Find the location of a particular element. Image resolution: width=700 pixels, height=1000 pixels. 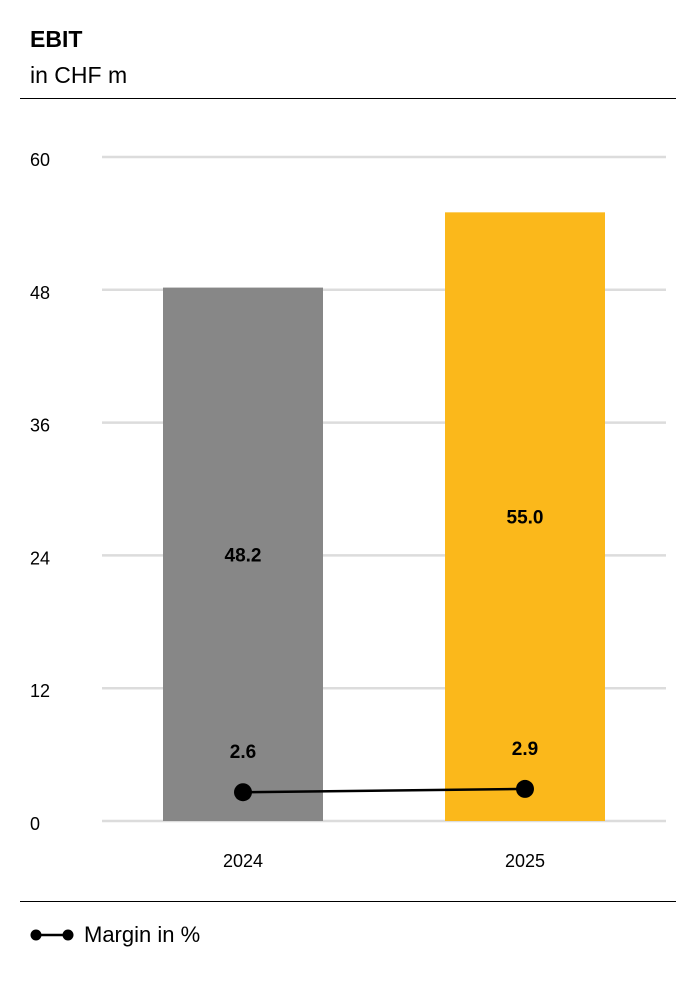

x-tick-label-2025: 2025 is located at coordinates (525, 861).